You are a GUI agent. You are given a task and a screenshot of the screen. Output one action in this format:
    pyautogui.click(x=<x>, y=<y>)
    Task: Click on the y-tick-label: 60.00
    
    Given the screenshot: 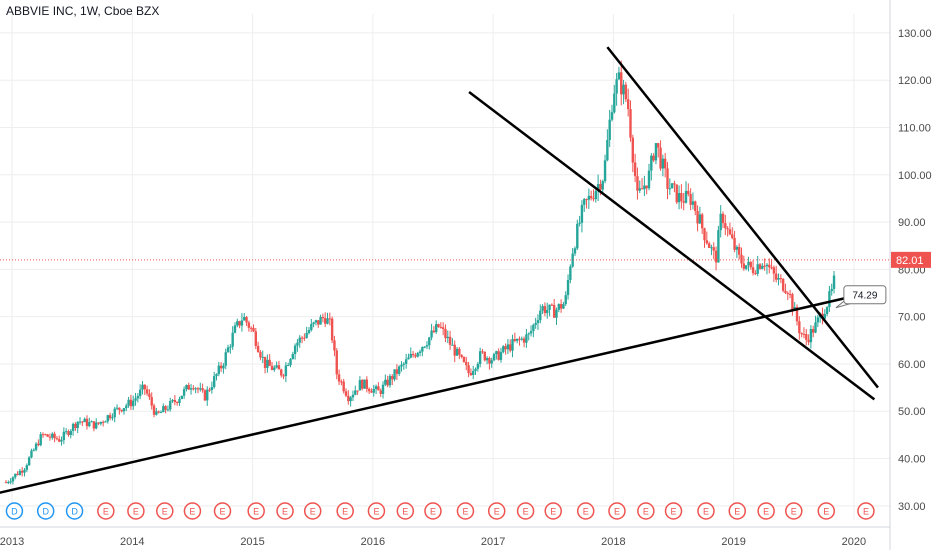 What is the action you would take?
    pyautogui.click(x=912, y=365)
    